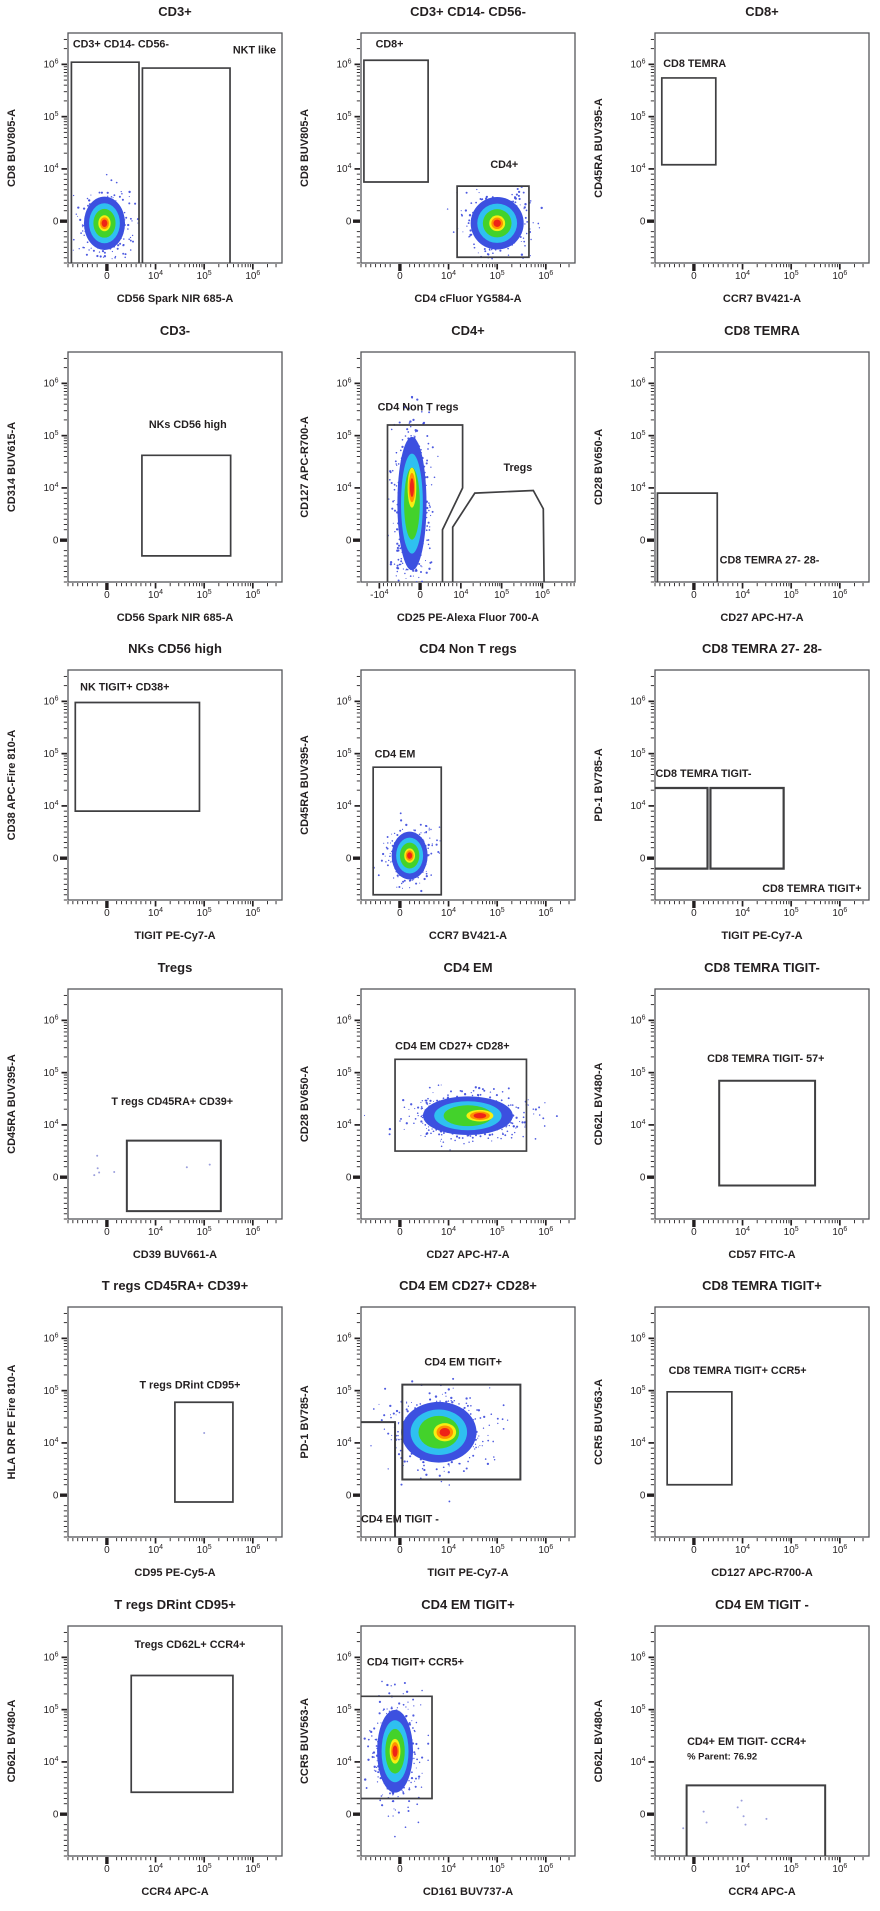  Describe the element at coordinates (174, 1891) in the screenshot. I see `x-axis-label: CCR4 APC-A` at that location.